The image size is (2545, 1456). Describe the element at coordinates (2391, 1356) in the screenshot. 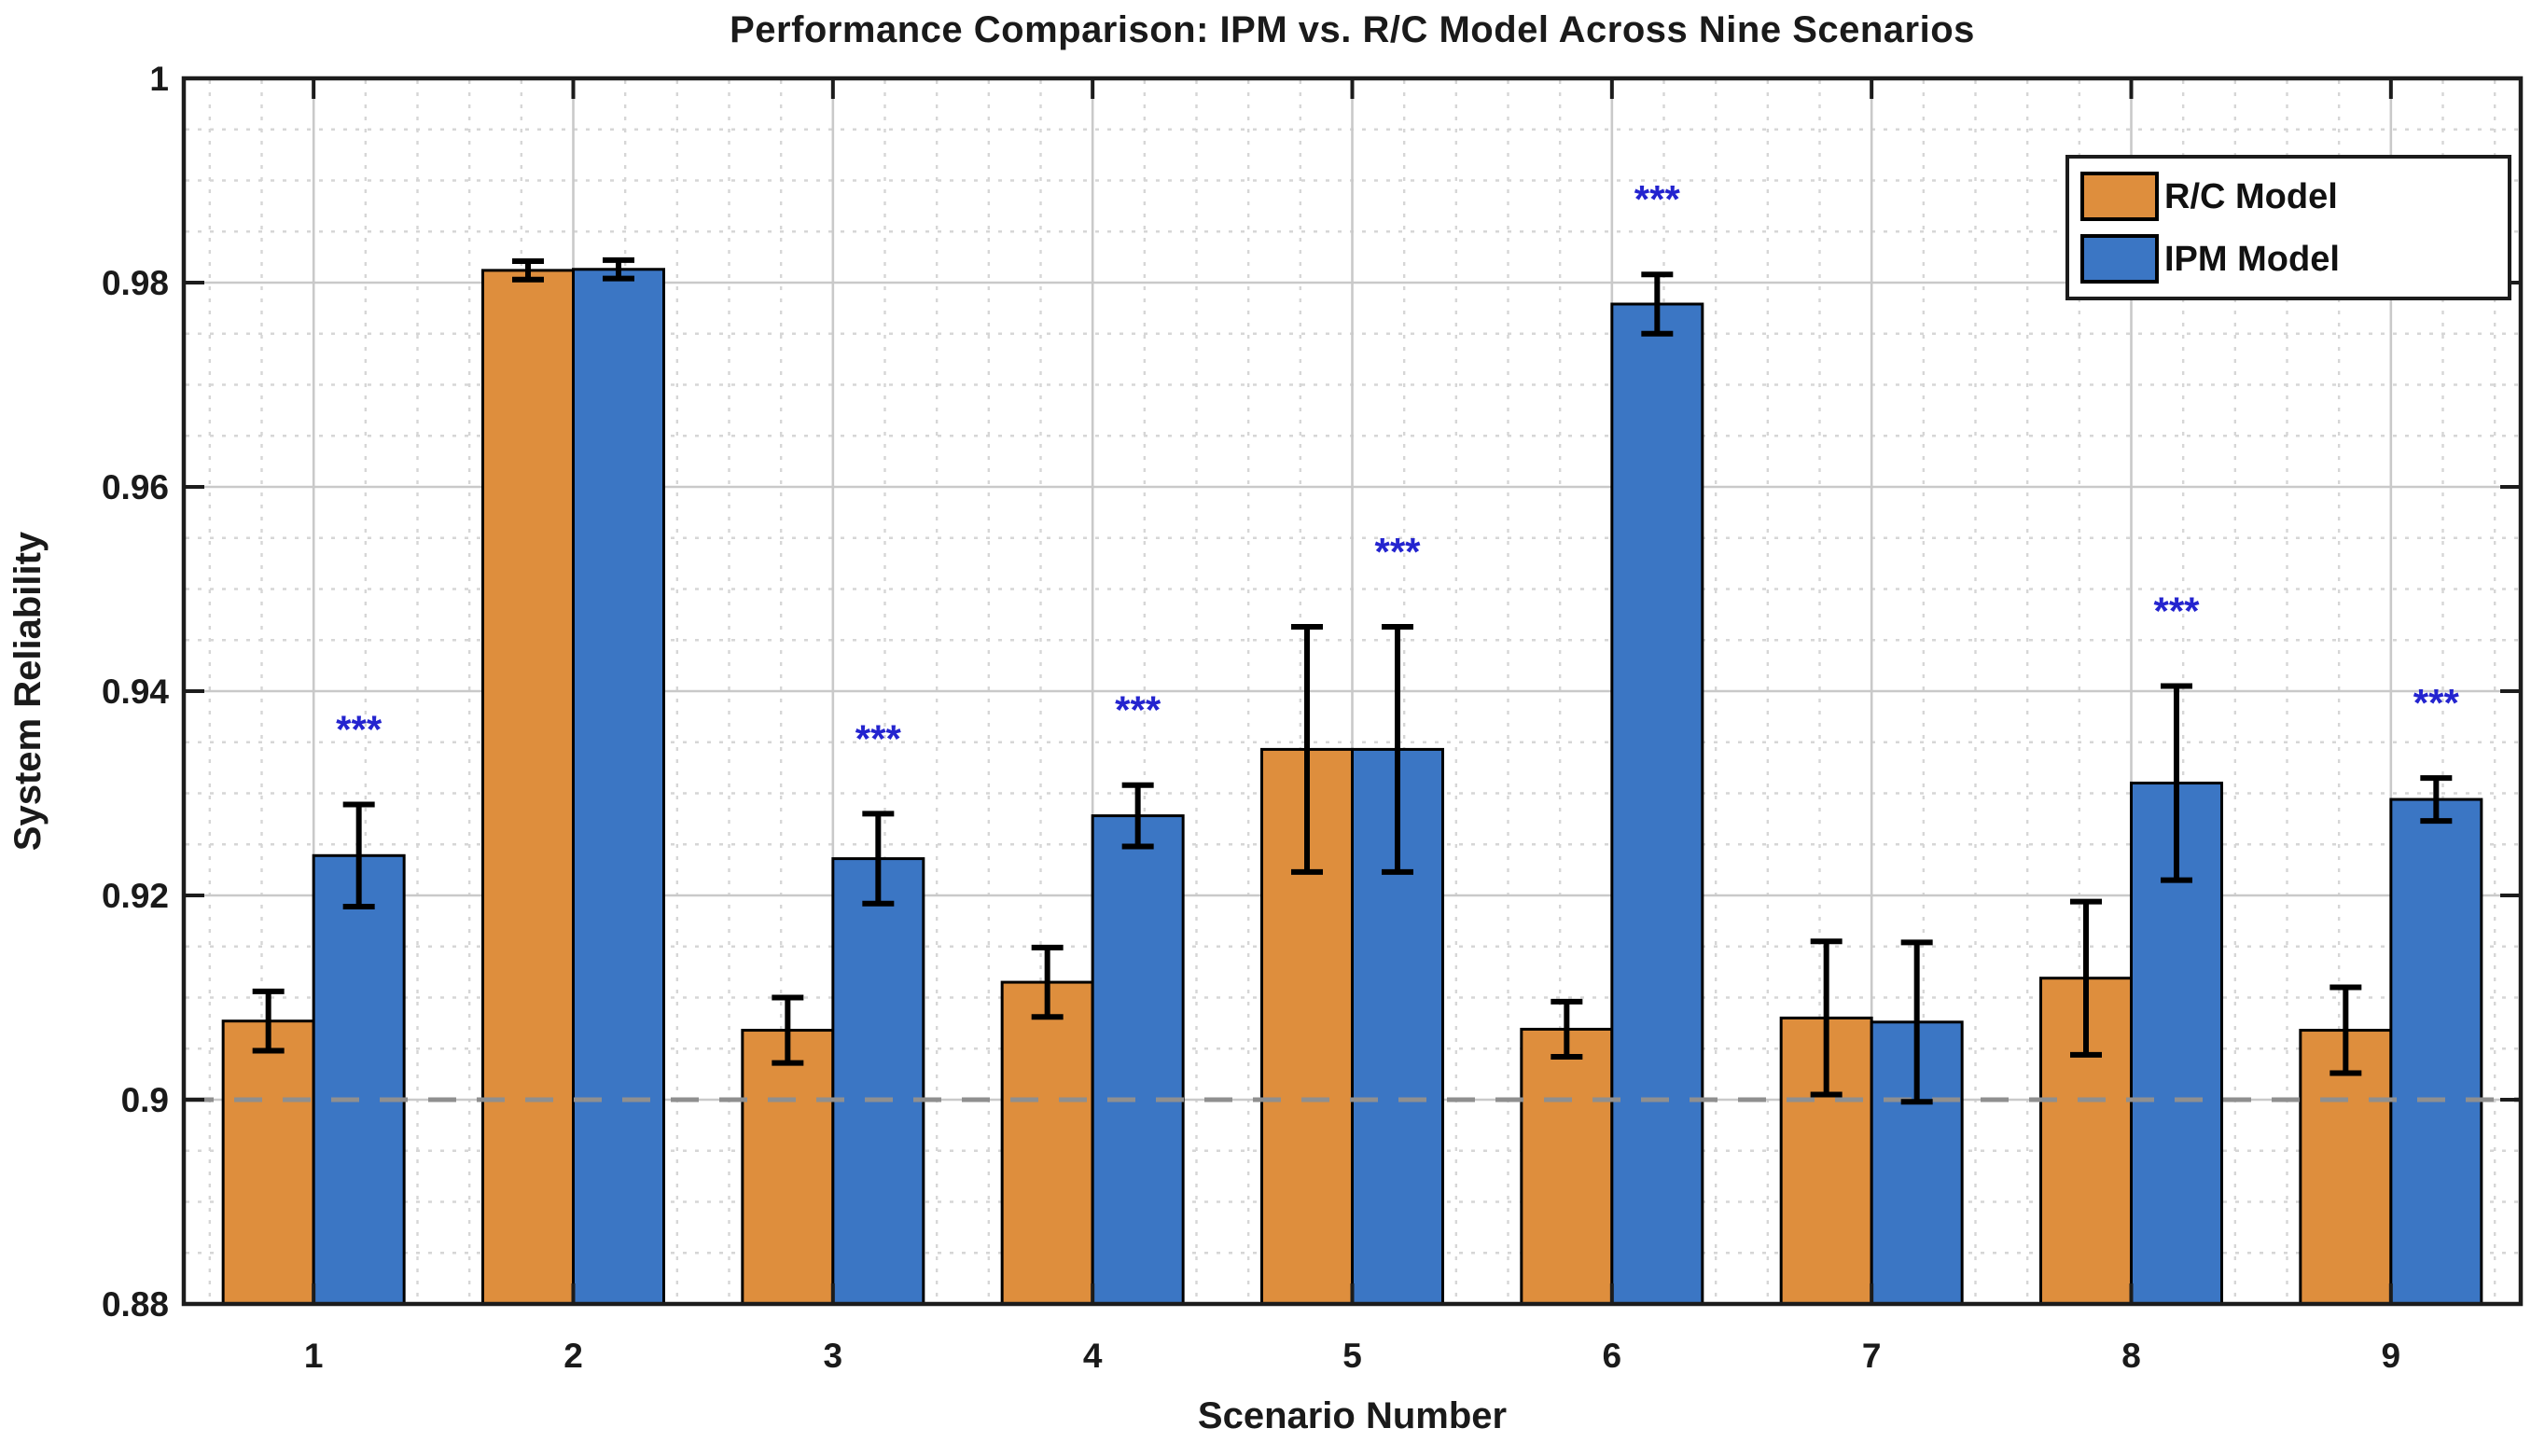

I see `x-tick-label-9: 9` at that location.